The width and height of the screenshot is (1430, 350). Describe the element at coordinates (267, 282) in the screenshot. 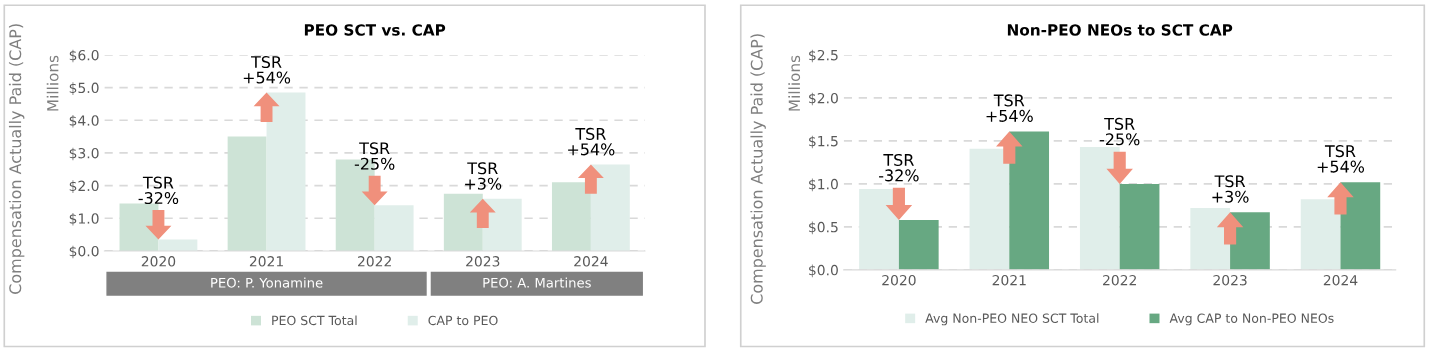

I see `text: PEO: P. Yonamine` at that location.